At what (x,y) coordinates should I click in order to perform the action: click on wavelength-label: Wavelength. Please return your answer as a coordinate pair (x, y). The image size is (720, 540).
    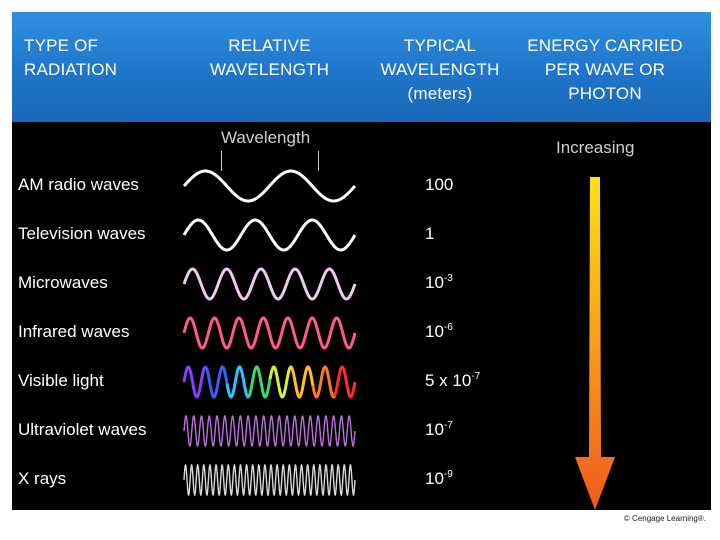
    Looking at the image, I should click on (266, 137).